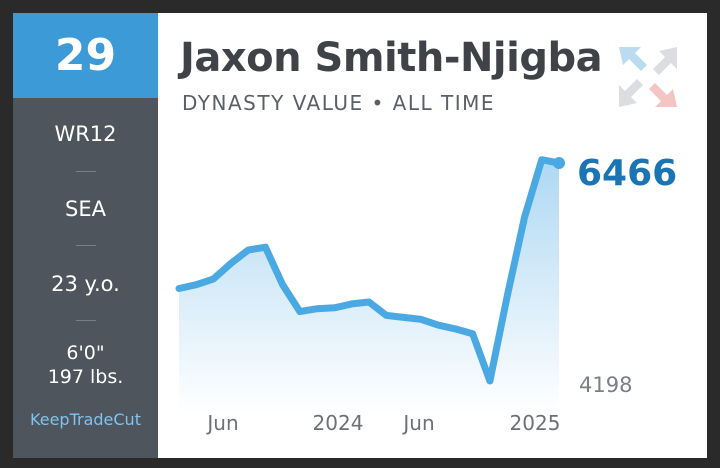 The image size is (720, 468). Describe the element at coordinates (559, 163) in the screenshot. I see `current-value-point` at that location.